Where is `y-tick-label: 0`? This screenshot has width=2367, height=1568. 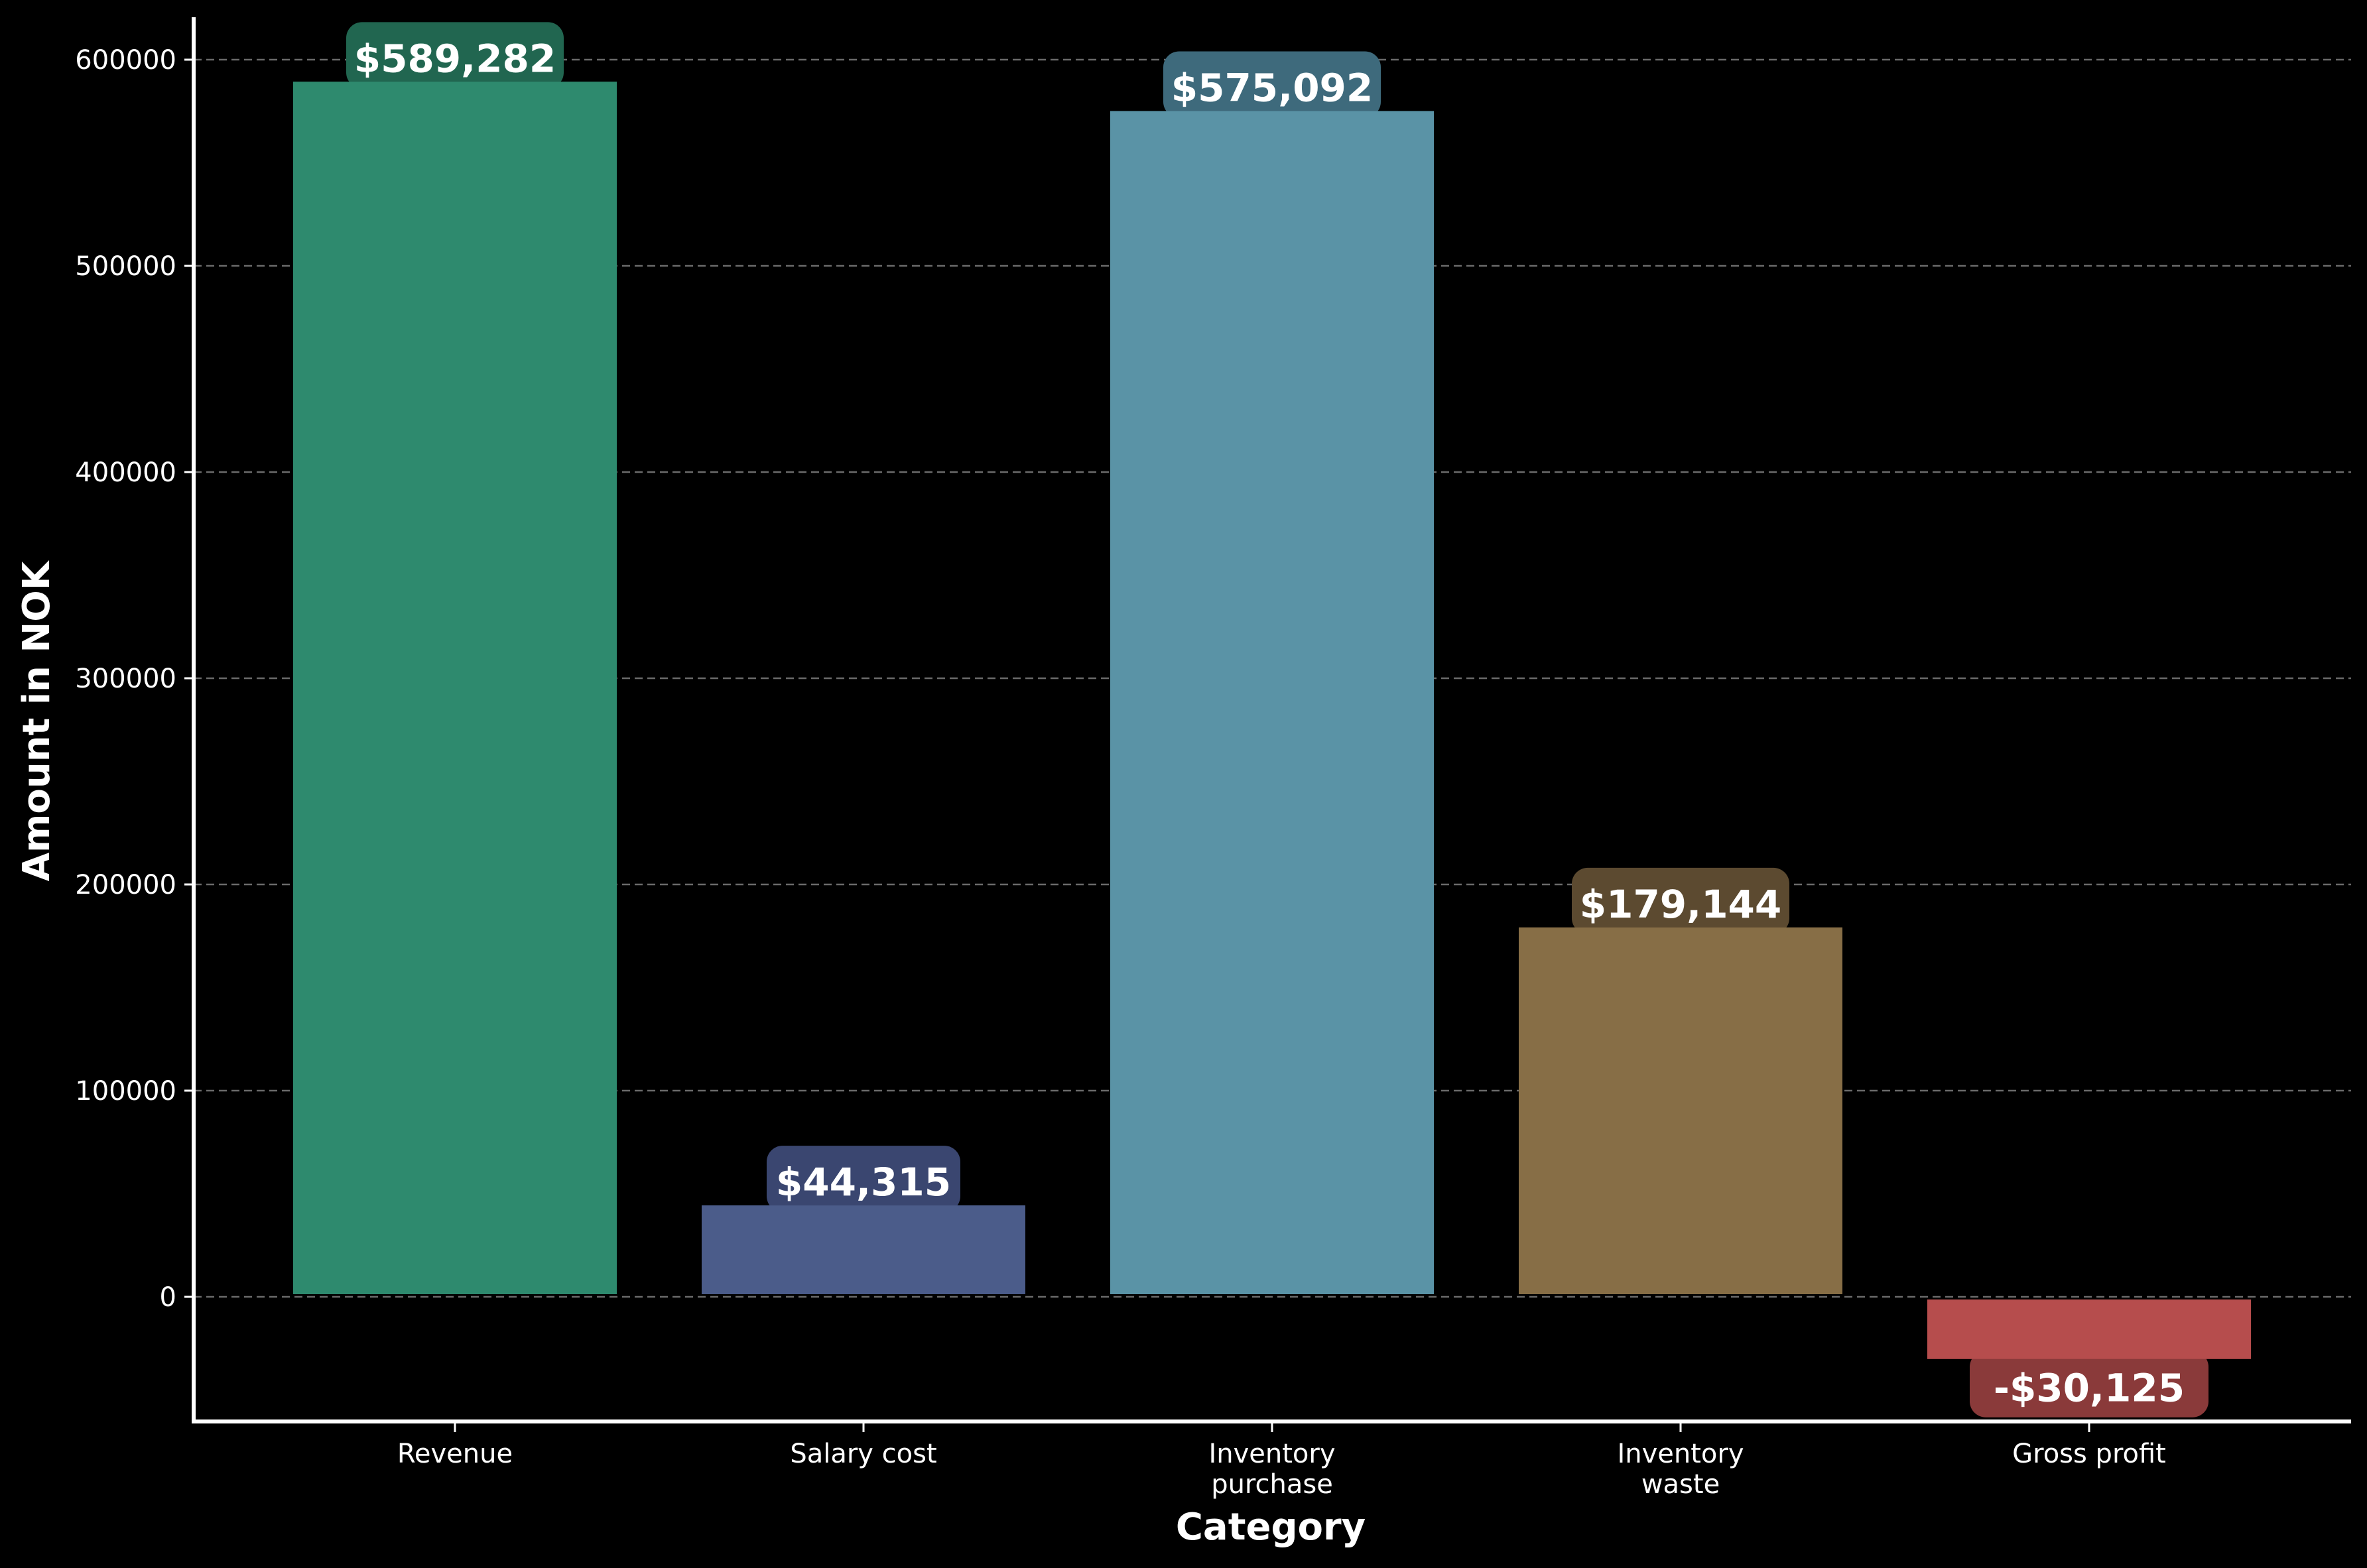
y-tick-label: 0 is located at coordinates (168, 1297).